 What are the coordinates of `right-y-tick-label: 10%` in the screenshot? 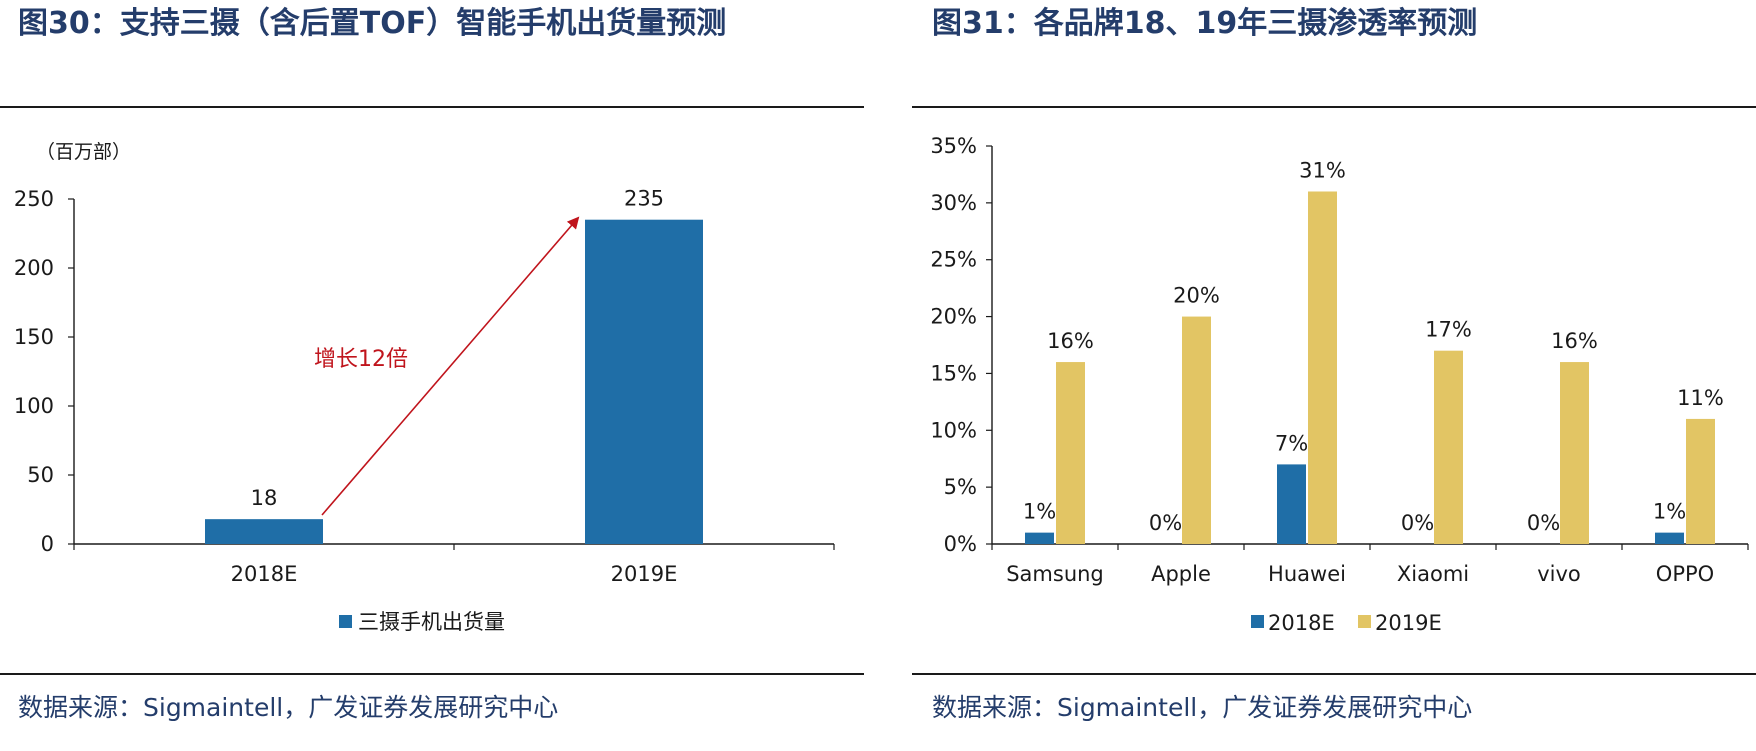 It's located at (953, 430).